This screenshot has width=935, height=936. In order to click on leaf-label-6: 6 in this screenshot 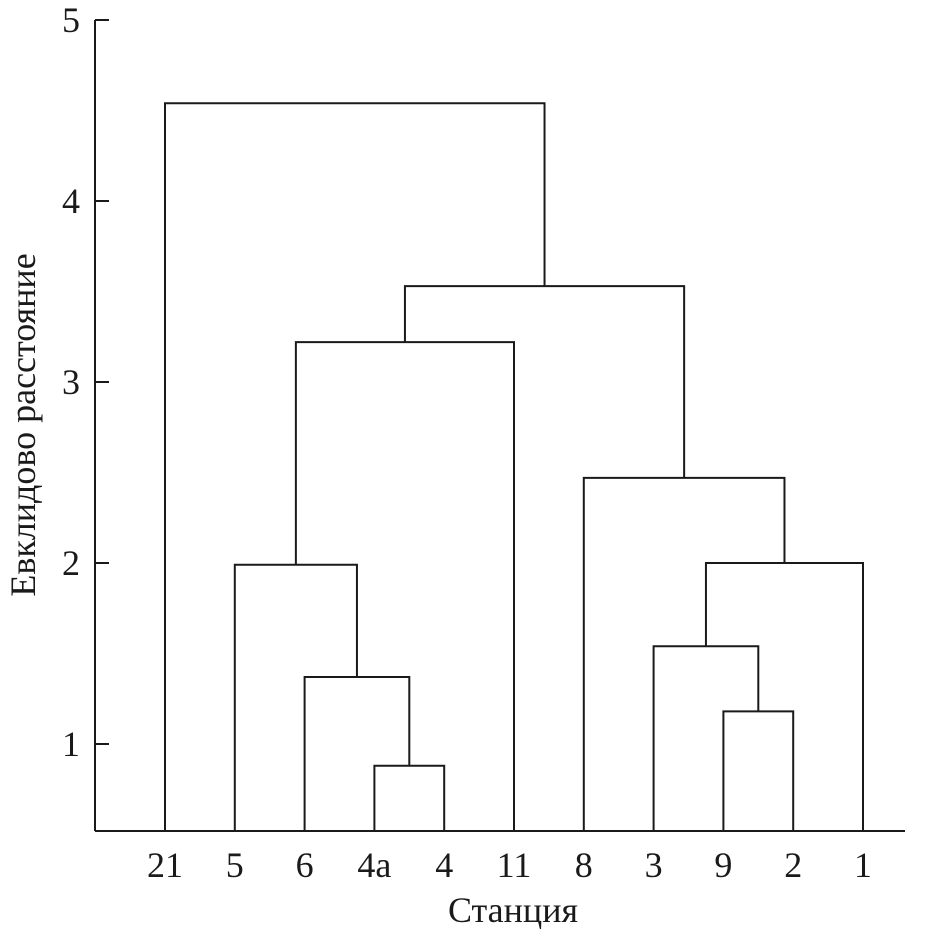, I will do `click(305, 865)`.